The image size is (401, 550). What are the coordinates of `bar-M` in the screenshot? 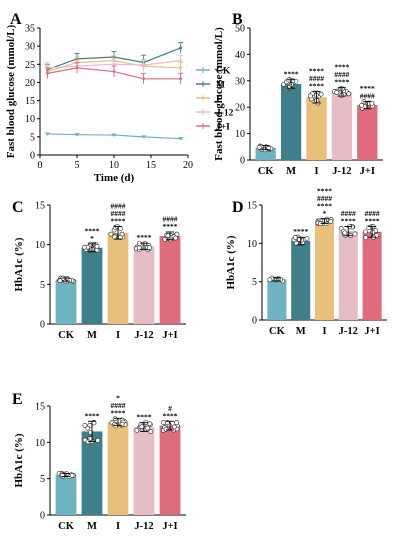 It's located at (301, 280).